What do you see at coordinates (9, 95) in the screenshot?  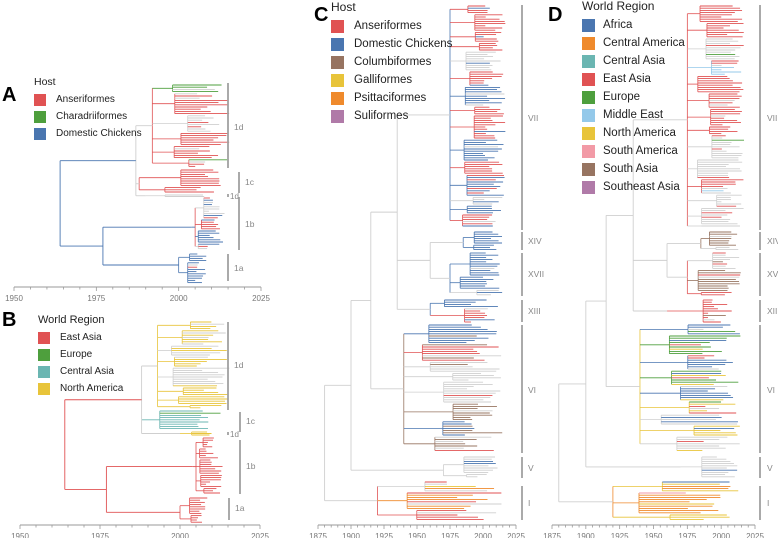 I see `panel-label-a: A` at bounding box center [9, 95].